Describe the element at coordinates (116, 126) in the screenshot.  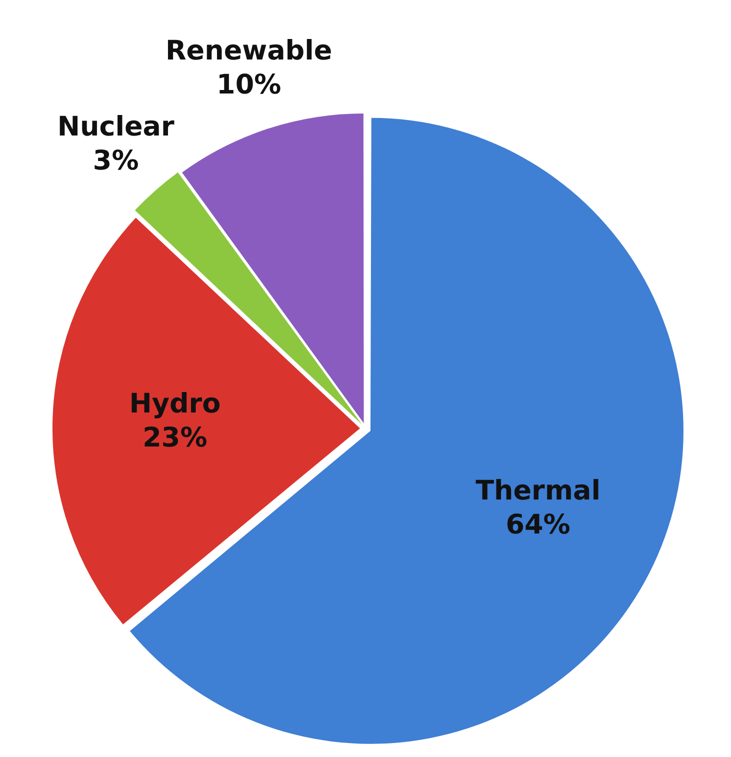
I see `slice-label: Nuclear` at that location.